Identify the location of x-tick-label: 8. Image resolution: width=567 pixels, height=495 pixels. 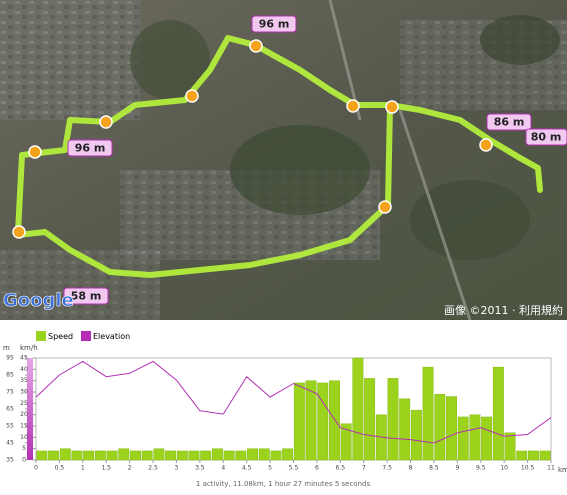
(411, 468).